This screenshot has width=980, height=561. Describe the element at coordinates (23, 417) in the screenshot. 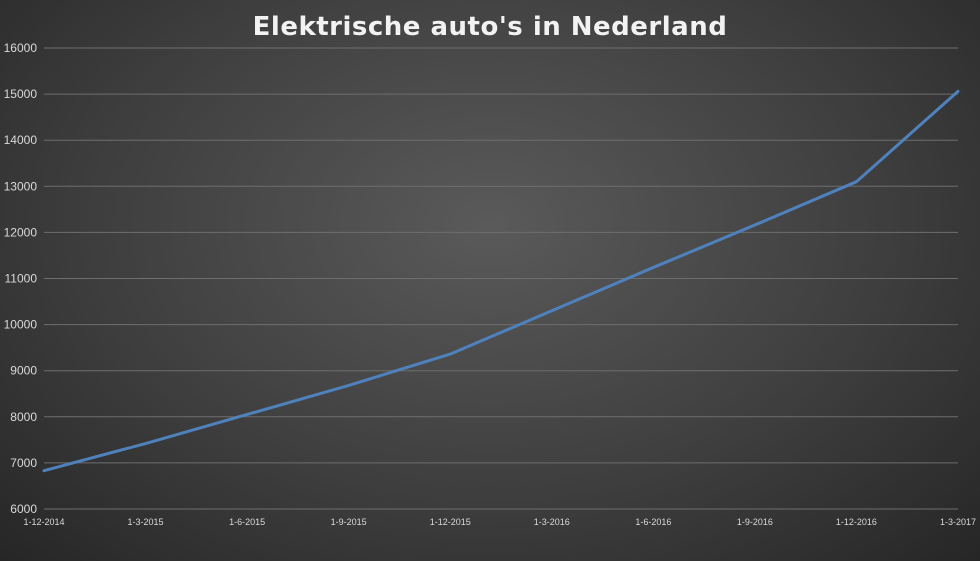

I see `y-tick-label: 8000` at that location.